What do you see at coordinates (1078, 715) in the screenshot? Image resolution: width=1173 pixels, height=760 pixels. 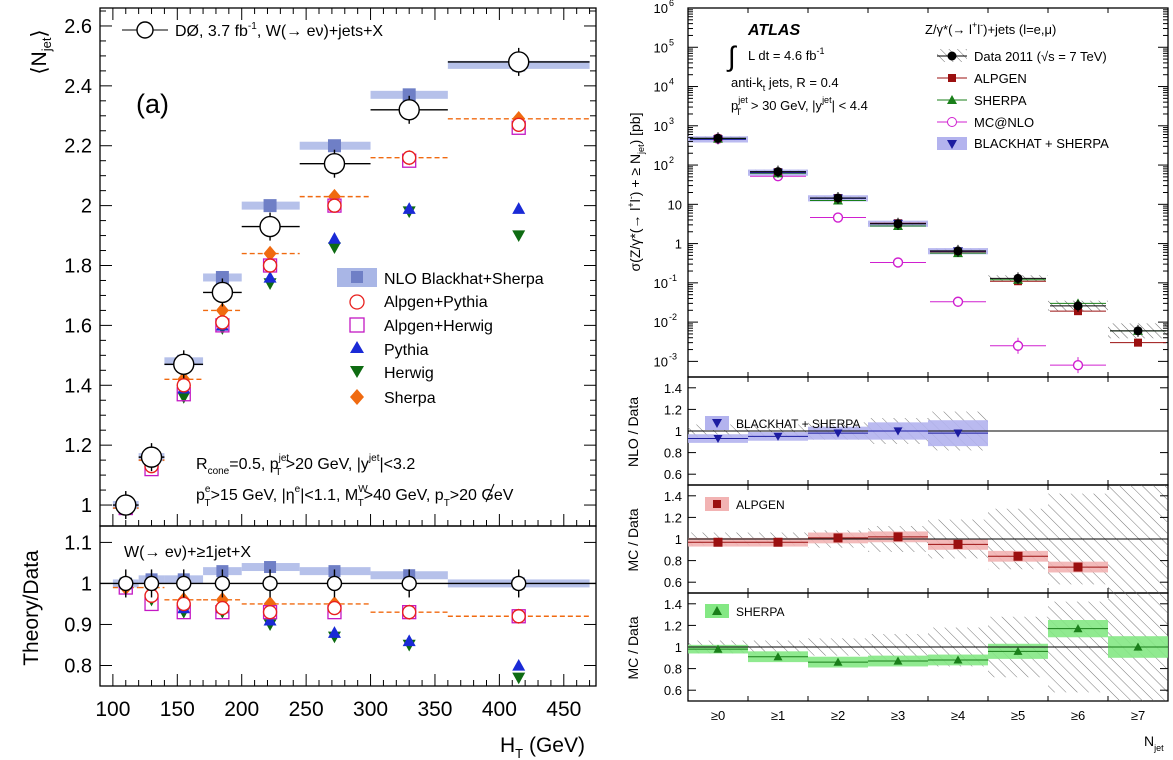 I see `right-xtick-label: ≥6` at bounding box center [1078, 715].